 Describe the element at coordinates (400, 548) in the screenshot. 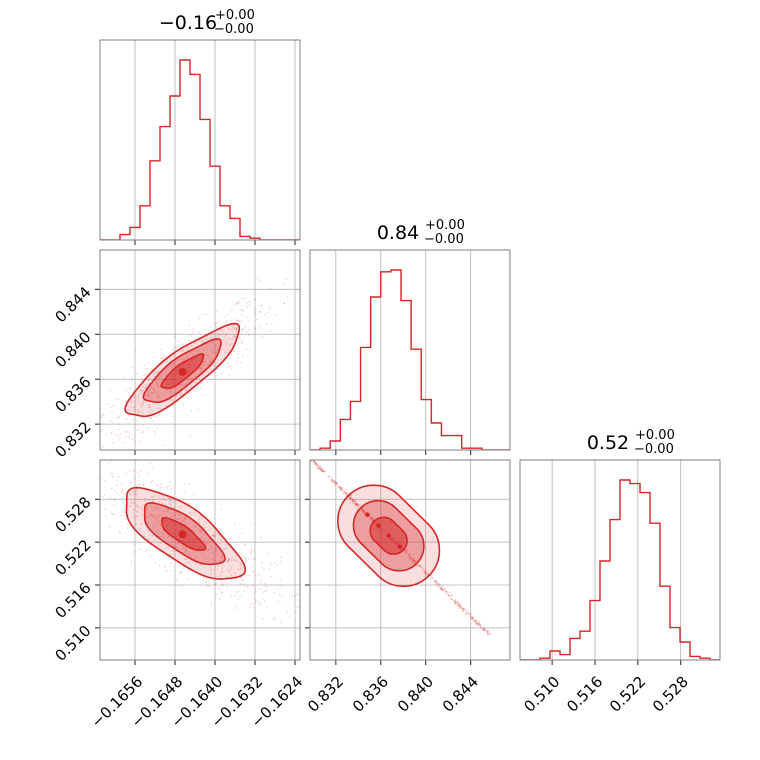

I see `scatter-points` at that location.